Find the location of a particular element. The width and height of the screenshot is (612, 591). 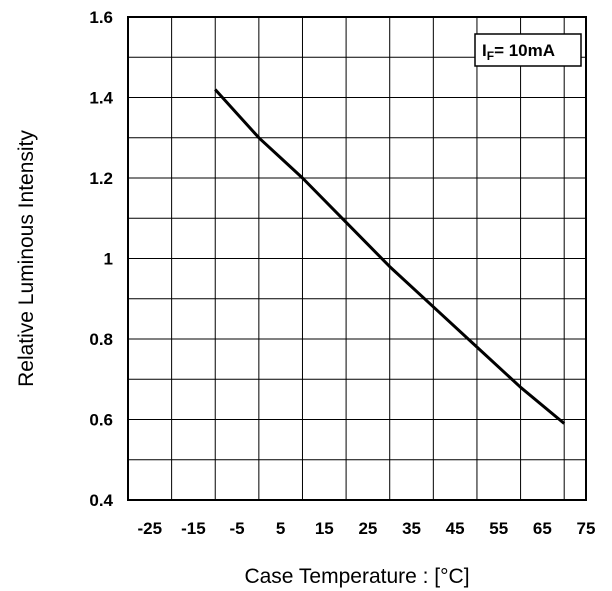

x-tick-label: 45 is located at coordinates (455, 528).